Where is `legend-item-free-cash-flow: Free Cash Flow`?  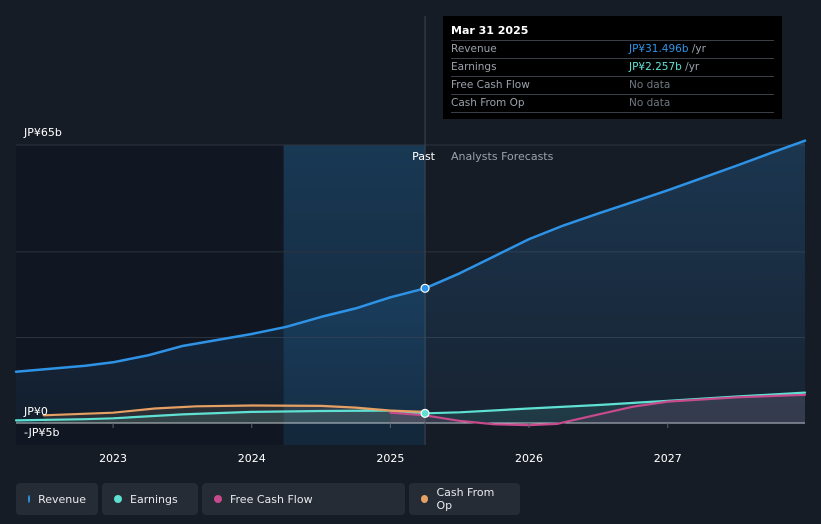 legend-item-free-cash-flow: Free Cash Flow is located at coordinates (303, 499).